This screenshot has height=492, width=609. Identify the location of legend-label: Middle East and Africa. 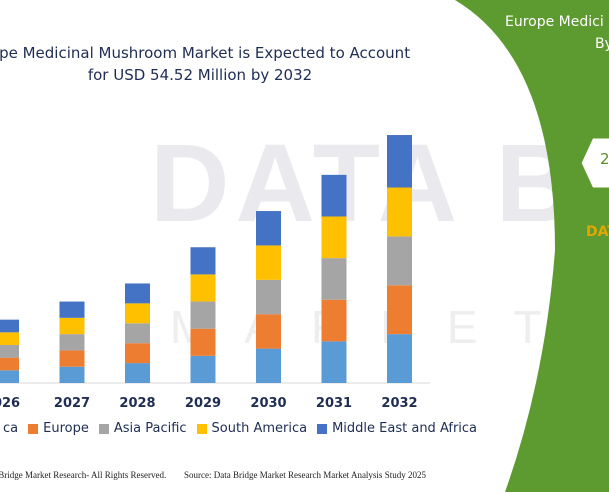
(405, 428).